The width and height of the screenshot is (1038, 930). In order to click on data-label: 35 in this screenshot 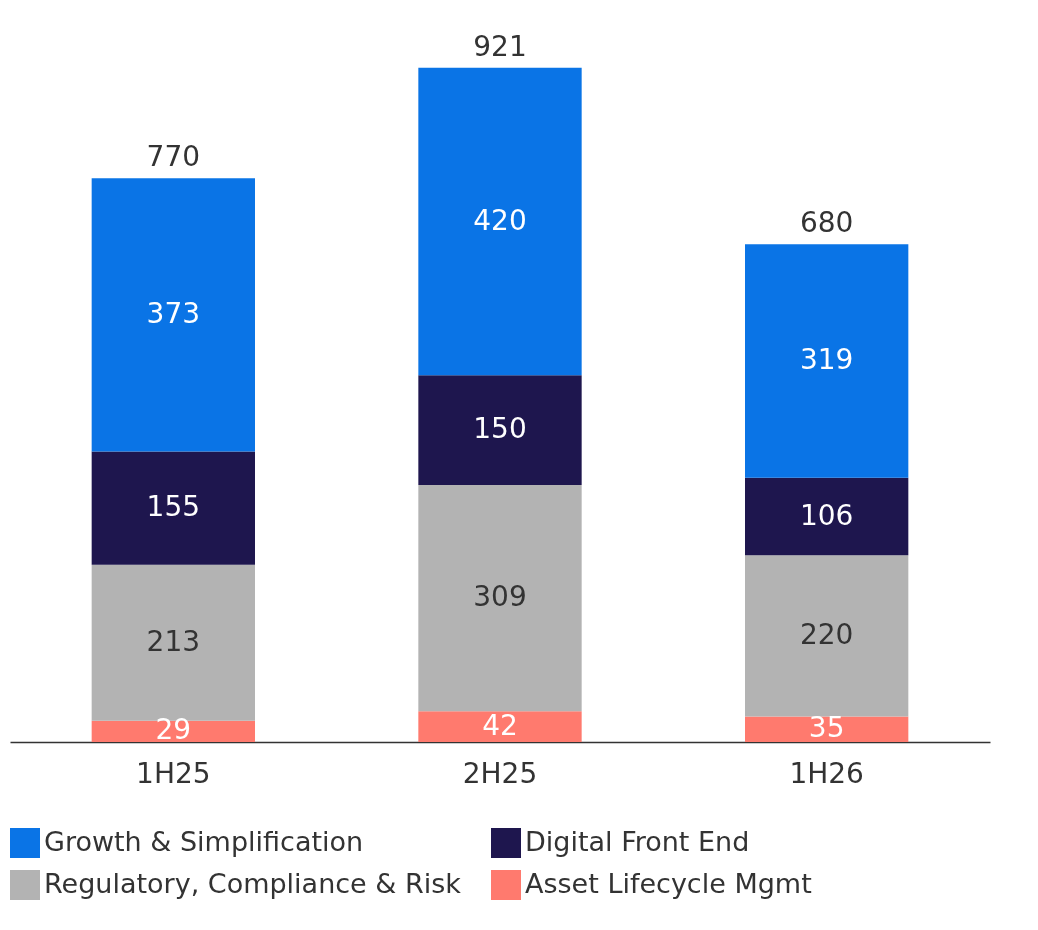, I will do `click(826, 728)`.